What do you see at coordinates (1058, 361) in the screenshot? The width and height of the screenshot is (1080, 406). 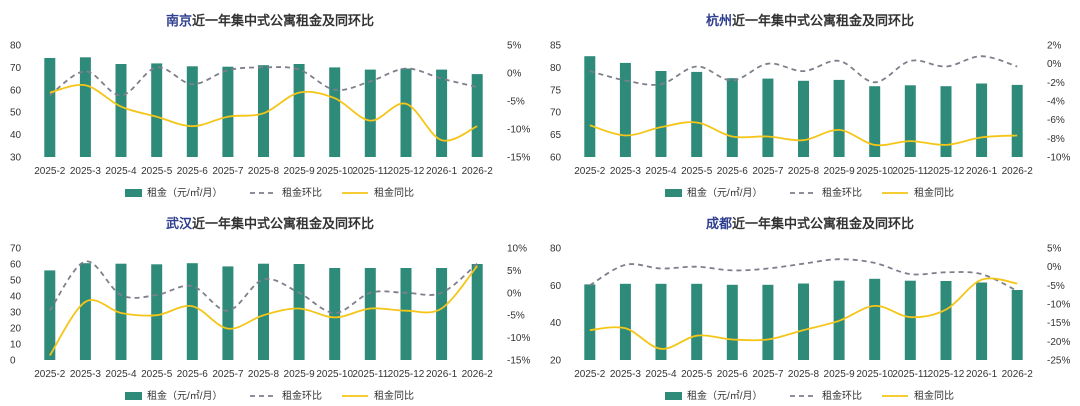 I see `right-axis-tick: -25%` at bounding box center [1058, 361].